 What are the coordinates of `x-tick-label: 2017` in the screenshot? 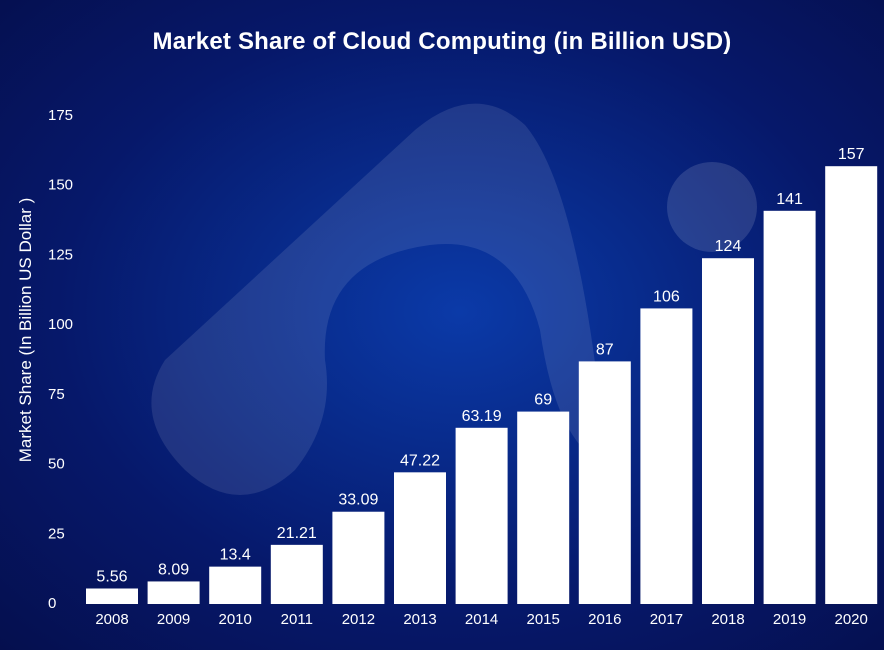 It's located at (666, 619).